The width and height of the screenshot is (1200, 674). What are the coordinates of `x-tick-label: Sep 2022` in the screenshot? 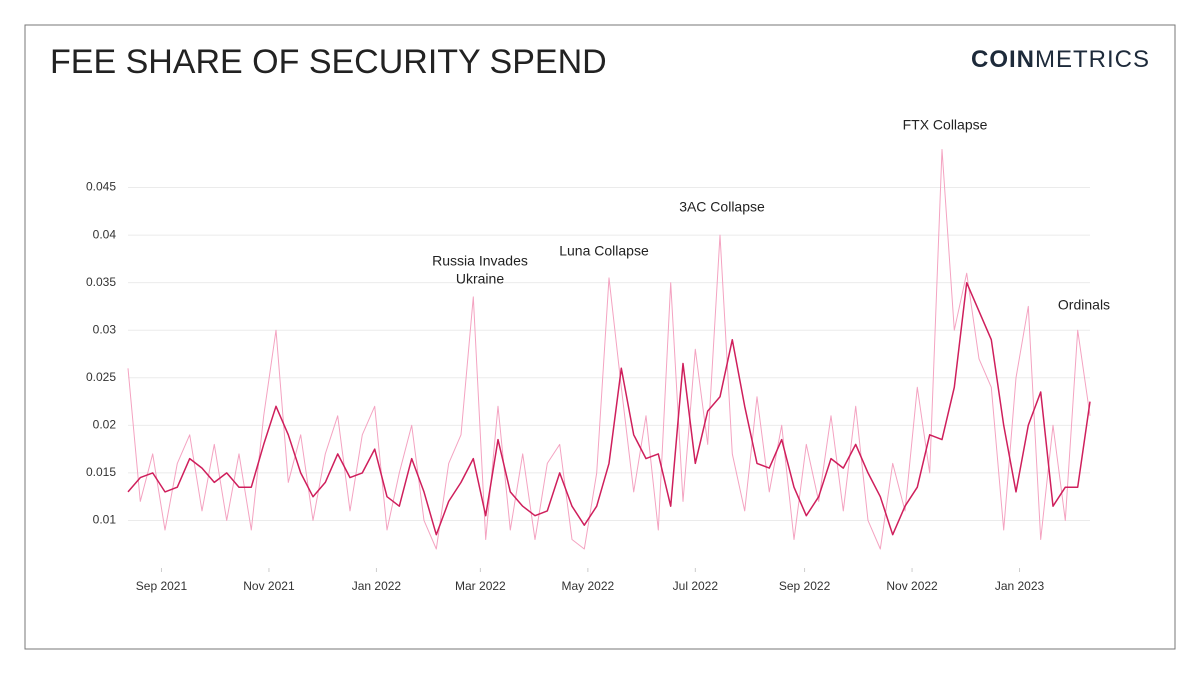 It's located at (805, 586).